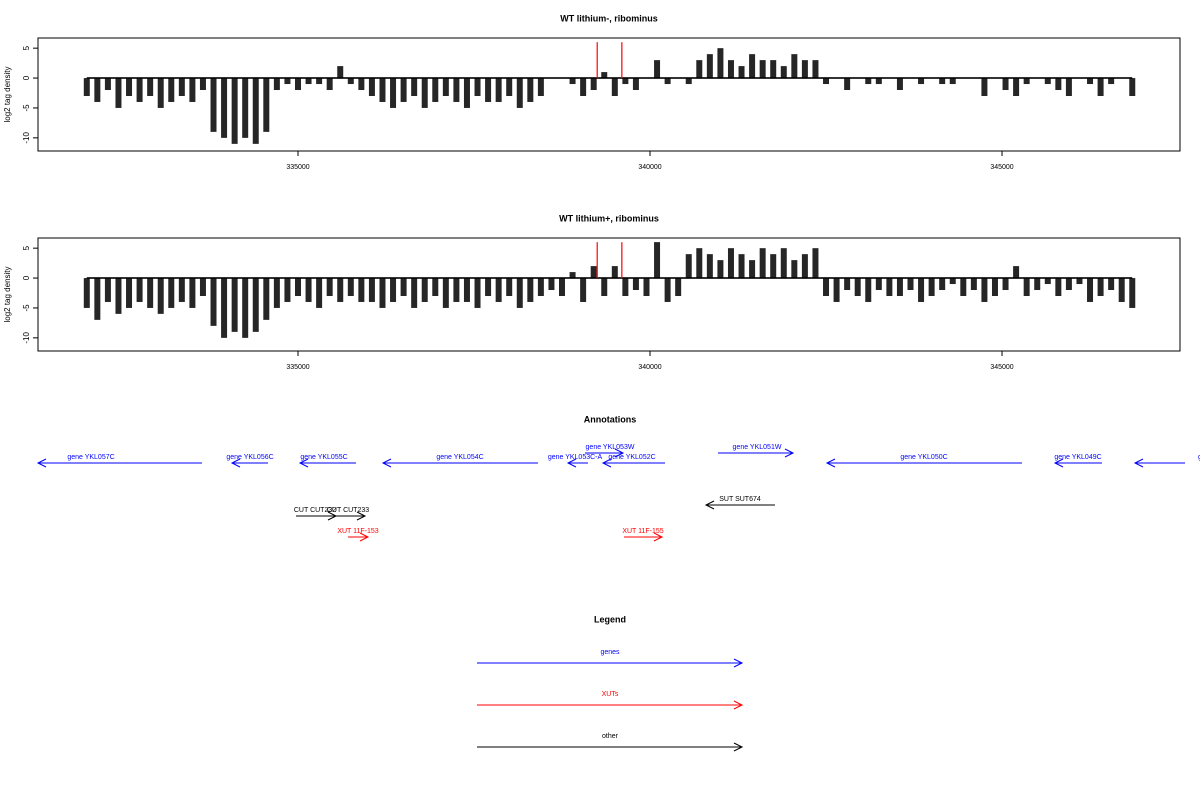  What do you see at coordinates (249, 457) in the screenshot?
I see `feature-label: gene YKL056C` at bounding box center [249, 457].